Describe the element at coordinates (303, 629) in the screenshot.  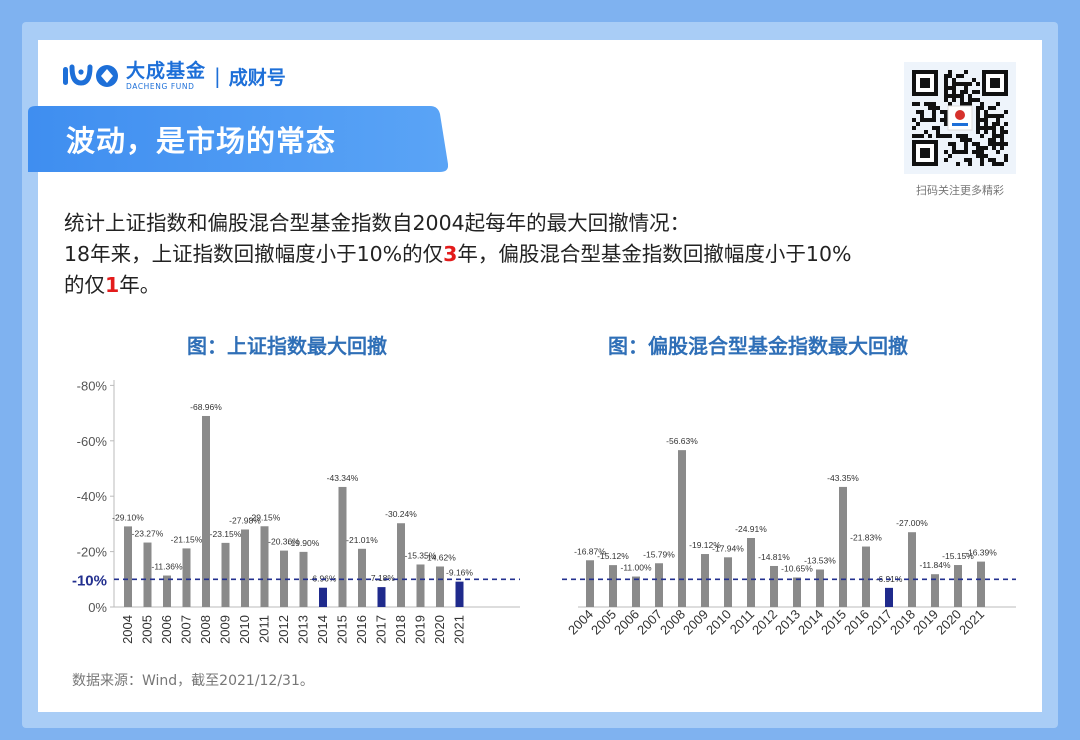
I see `x-tick-label: 2013` at that location.